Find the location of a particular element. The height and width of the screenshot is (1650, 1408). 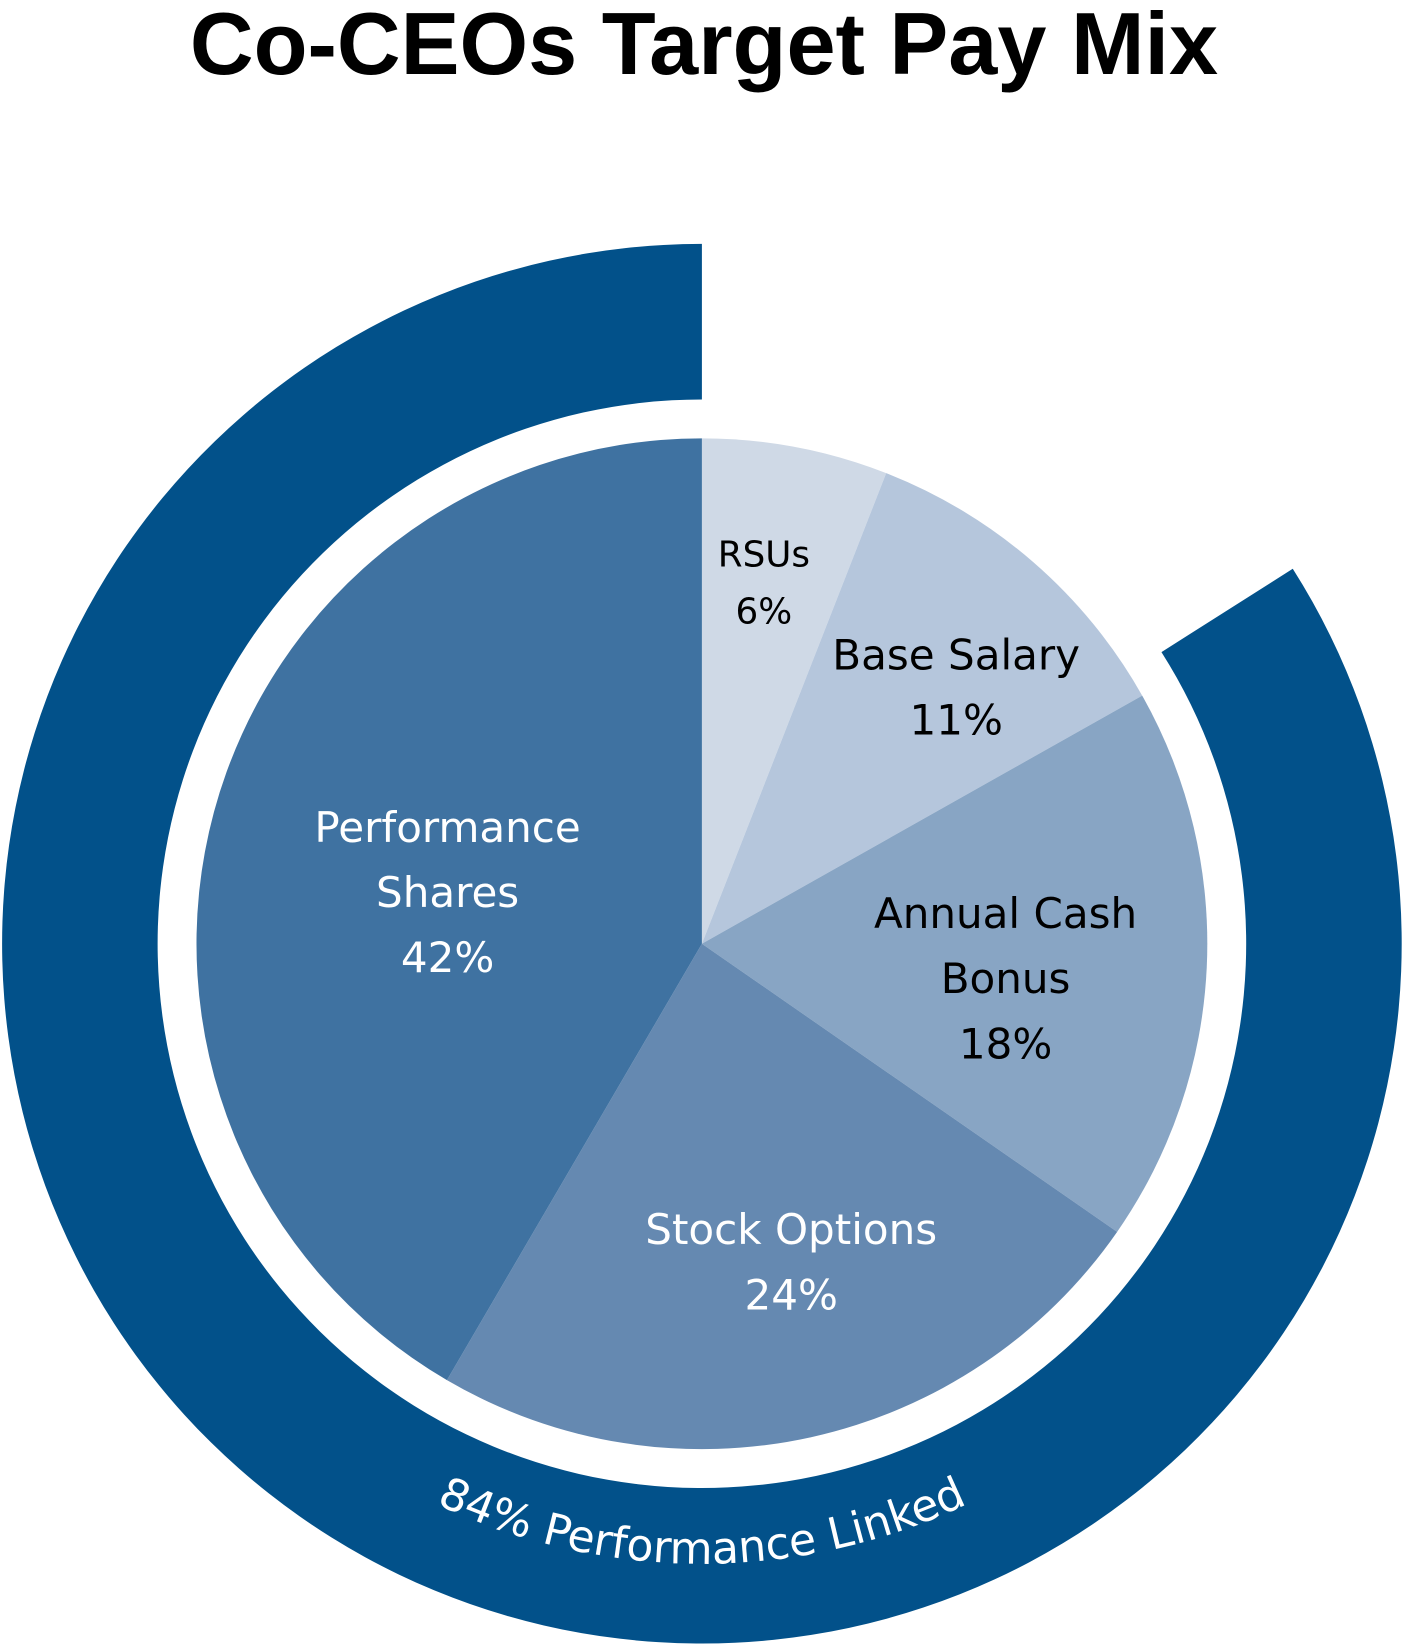

slice-label-box: Performance Shares 42% is located at coordinates (447, 893).